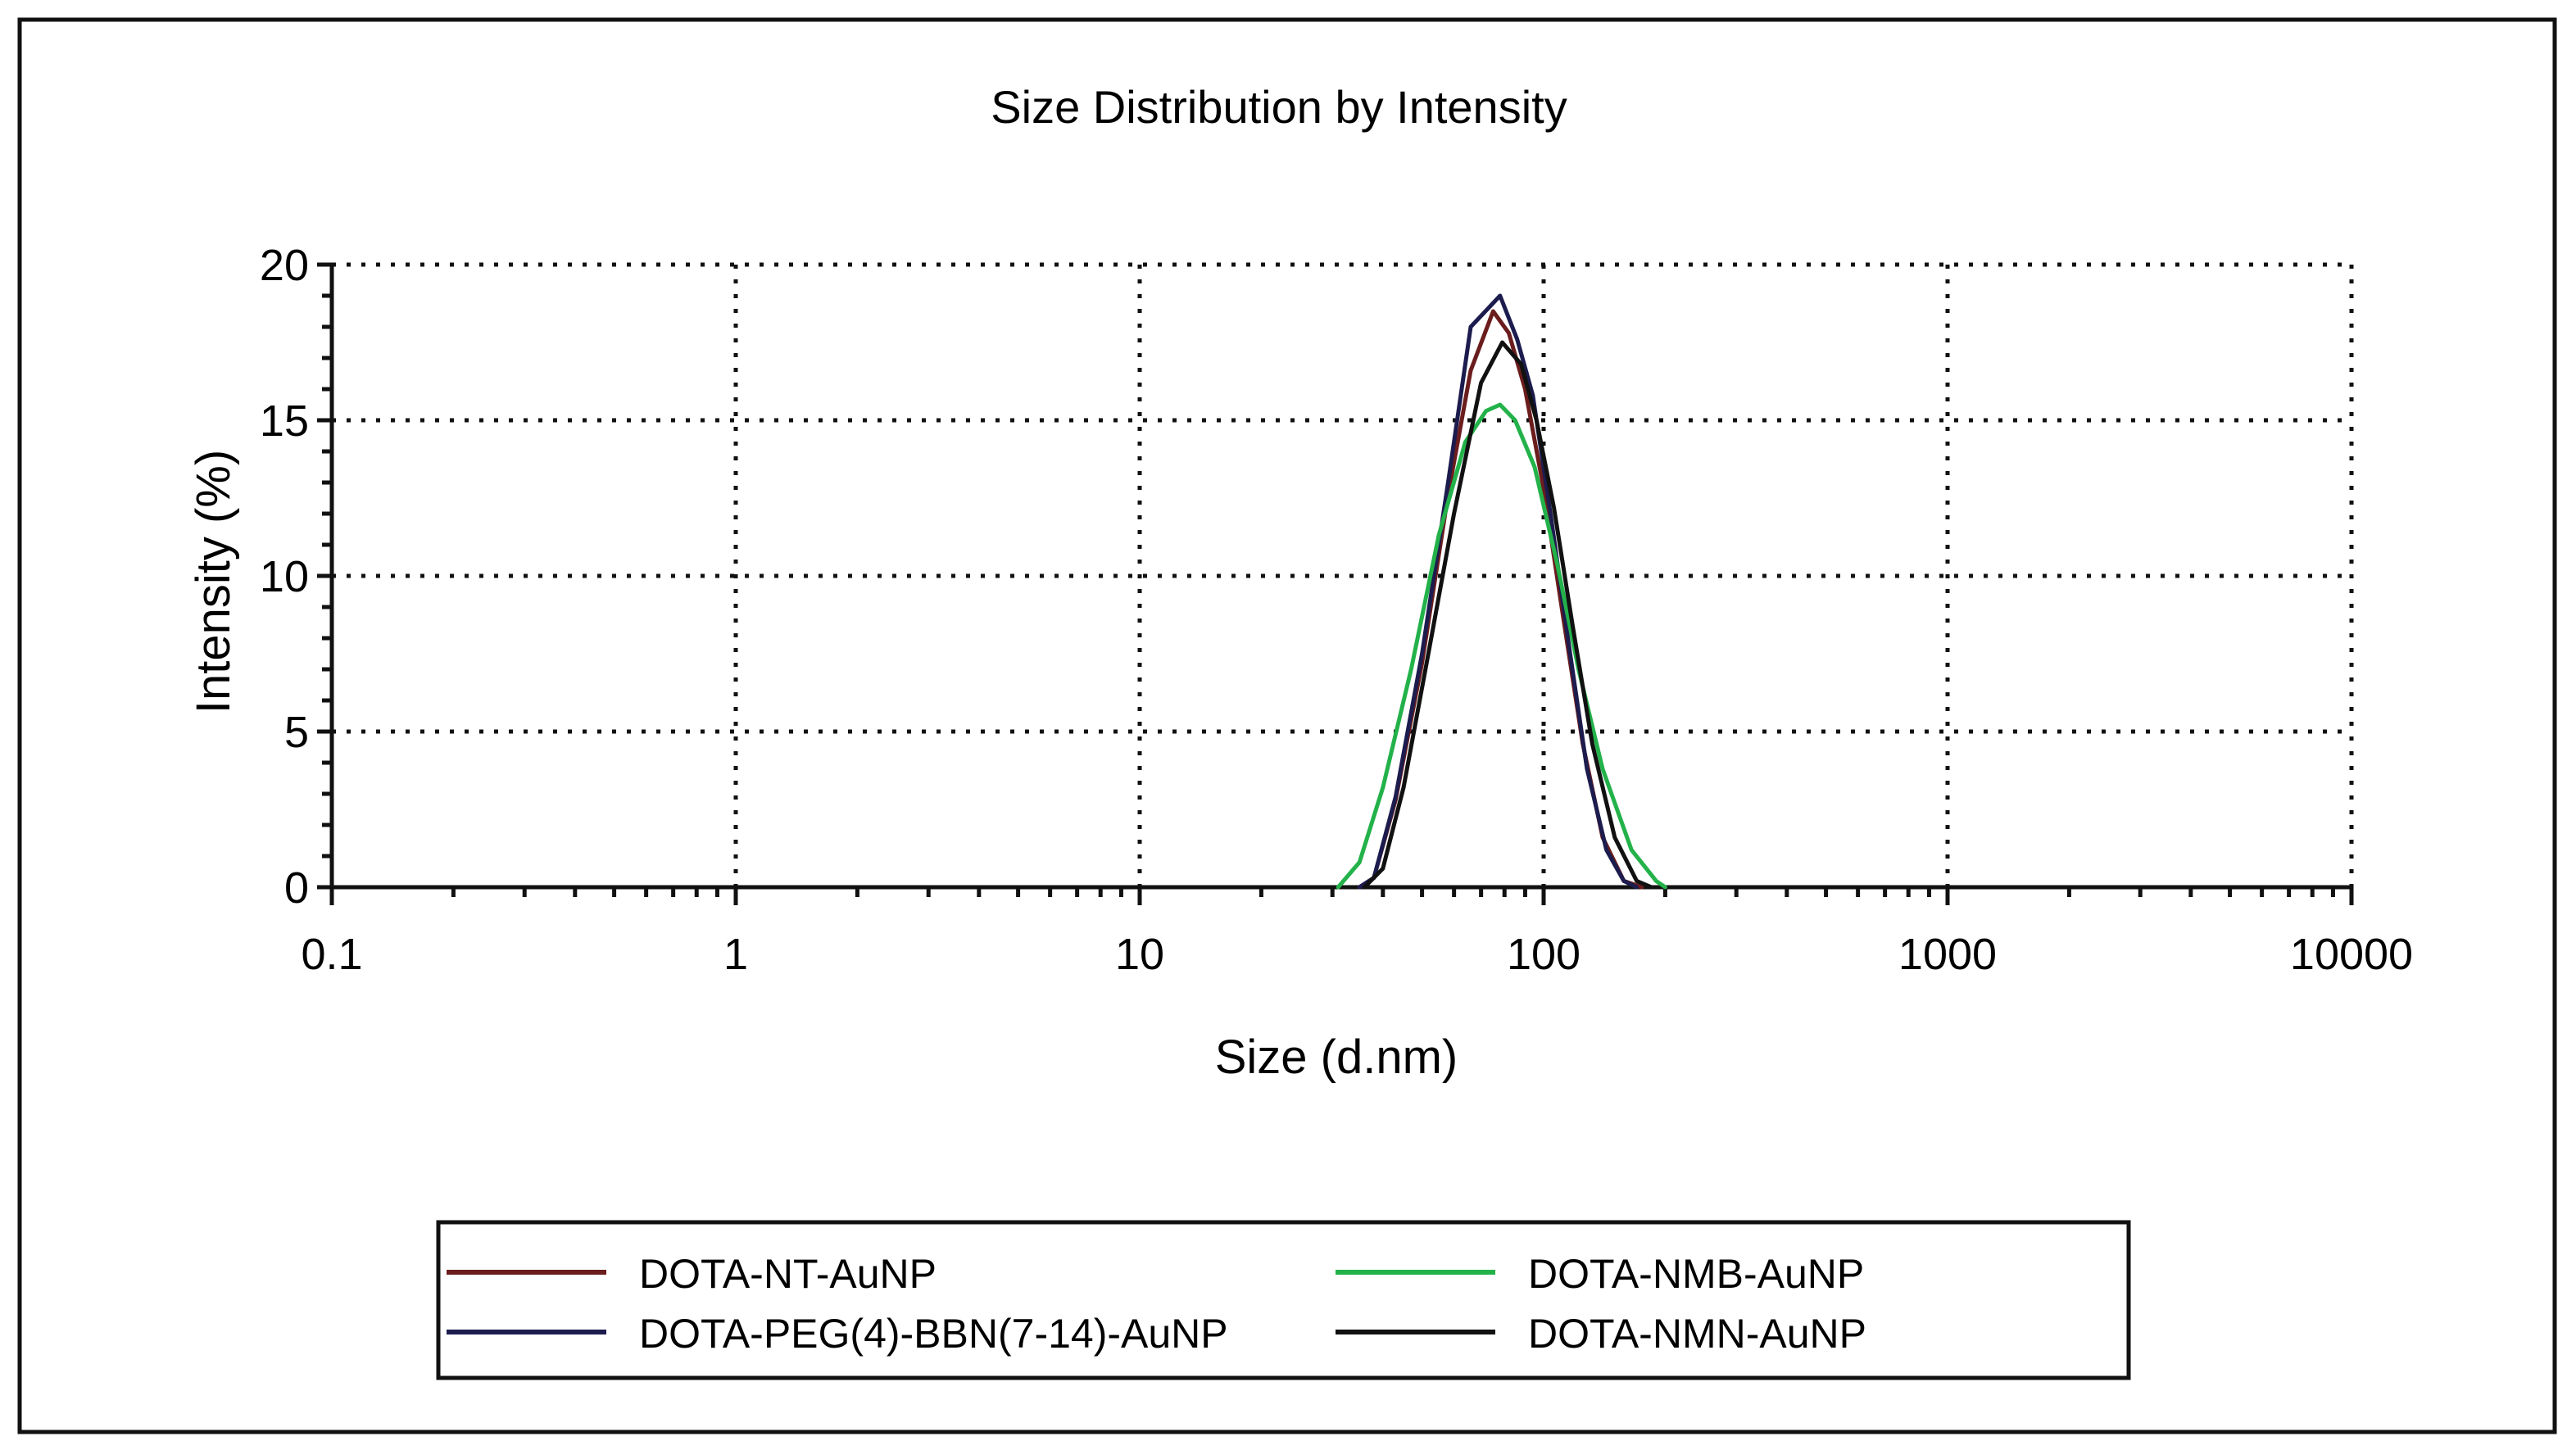  I want to click on data-series, so click(1501, 591).